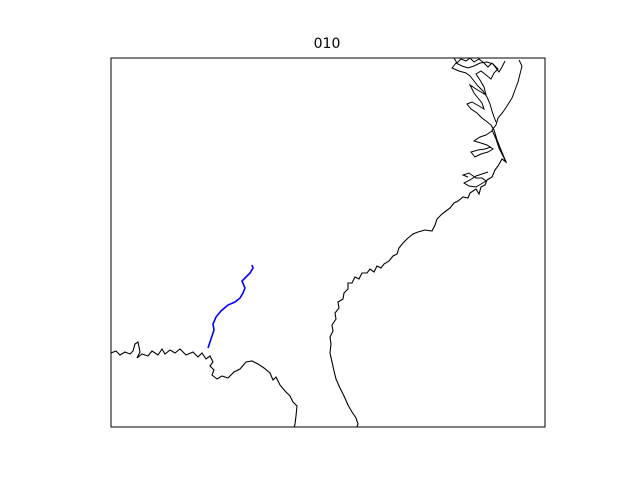 This screenshot has width=640, height=480. I want to click on storm-track, so click(230, 306).